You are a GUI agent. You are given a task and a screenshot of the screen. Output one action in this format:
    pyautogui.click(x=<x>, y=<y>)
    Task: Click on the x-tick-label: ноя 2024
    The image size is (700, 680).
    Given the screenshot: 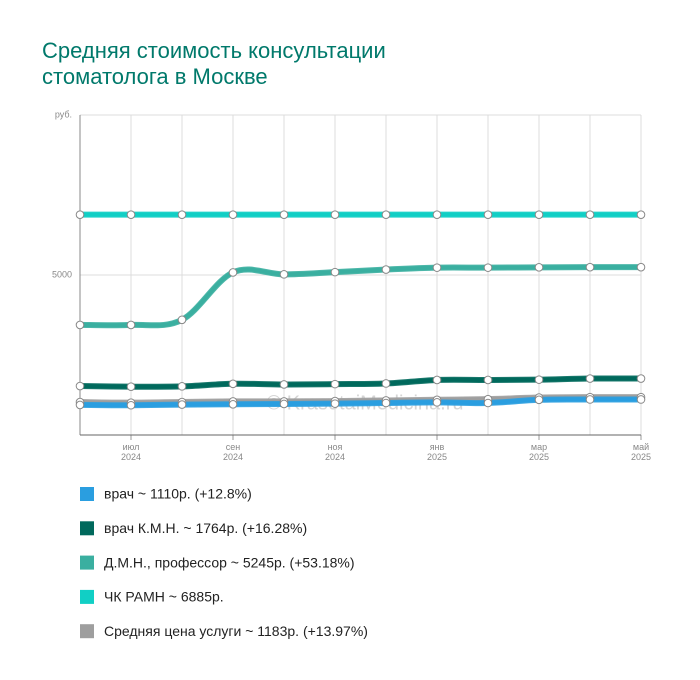 What is the action you would take?
    pyautogui.click(x=335, y=452)
    